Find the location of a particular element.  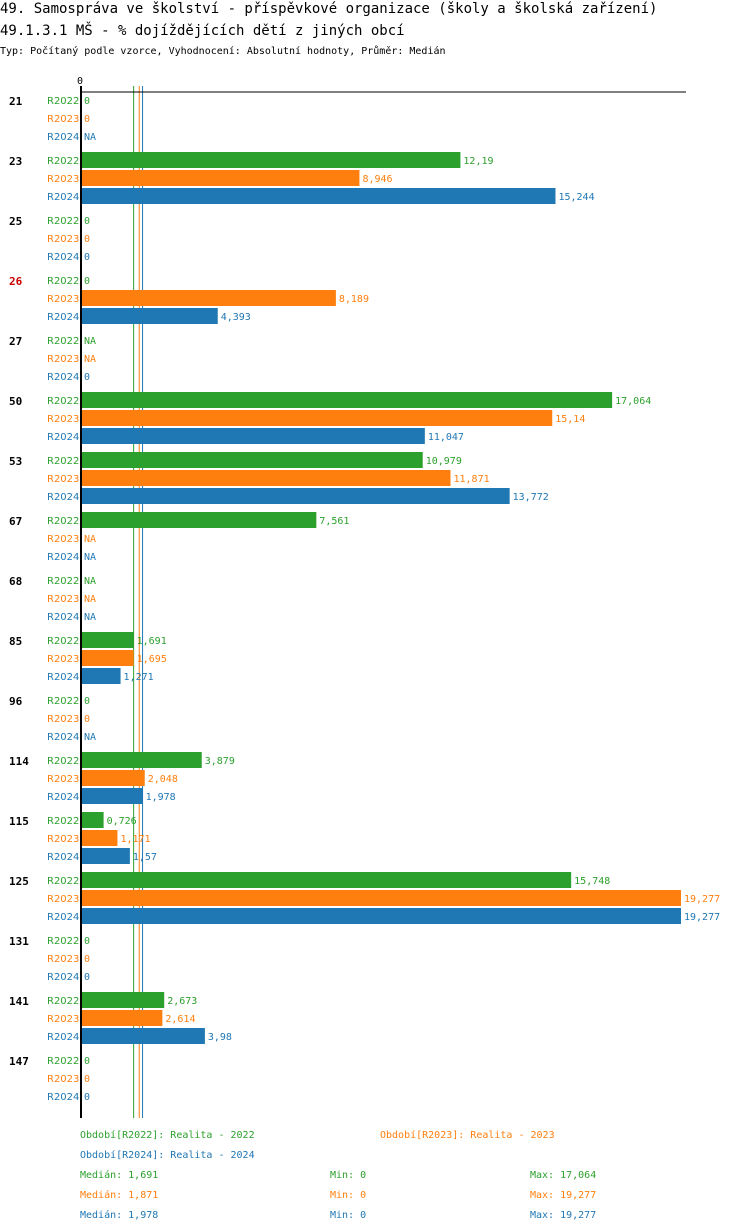

group-label: 23 is located at coordinates (15, 161).